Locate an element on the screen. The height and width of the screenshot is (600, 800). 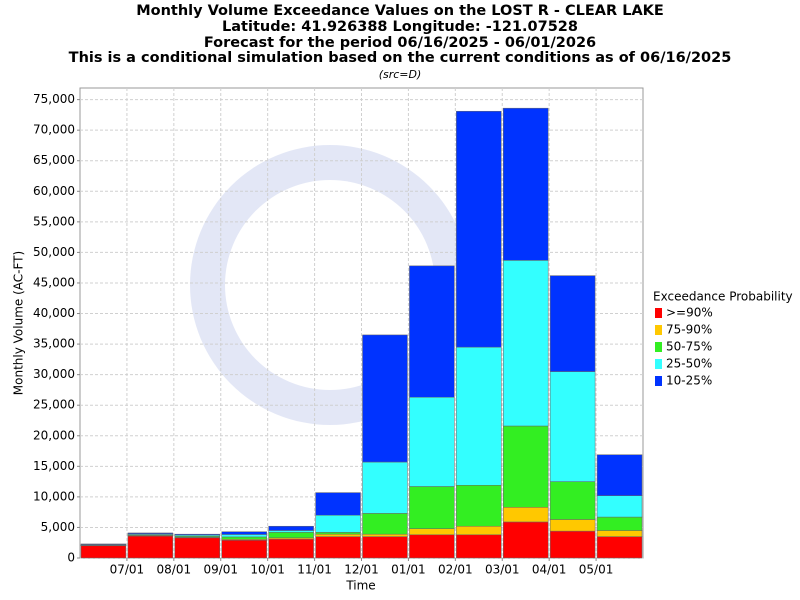
y-tick-label: 20,000 is located at coordinates (54, 435).